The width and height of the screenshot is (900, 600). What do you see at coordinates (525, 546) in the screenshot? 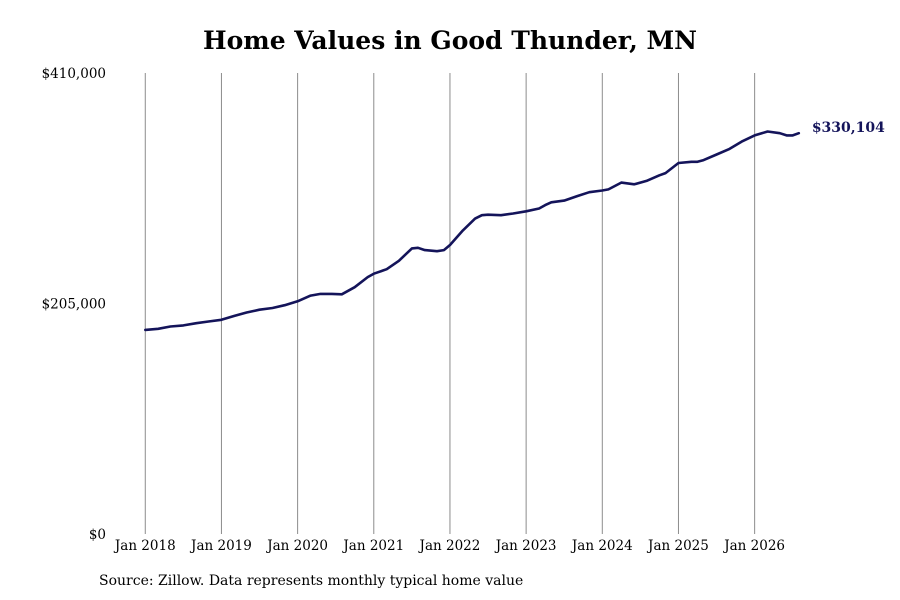
I see `x-tick-label: Jan 2023` at bounding box center [525, 546].